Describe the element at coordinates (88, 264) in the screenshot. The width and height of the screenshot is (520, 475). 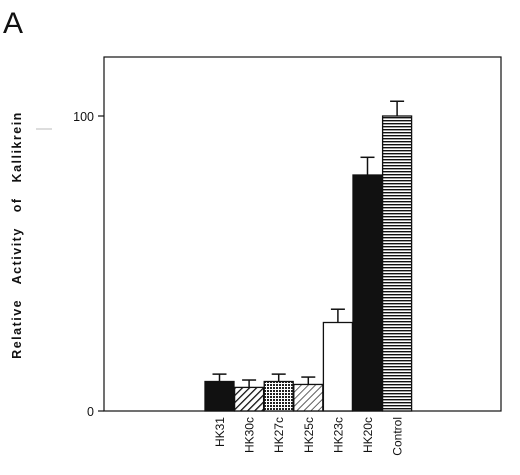
I see `y-axis: 0 100` at that location.